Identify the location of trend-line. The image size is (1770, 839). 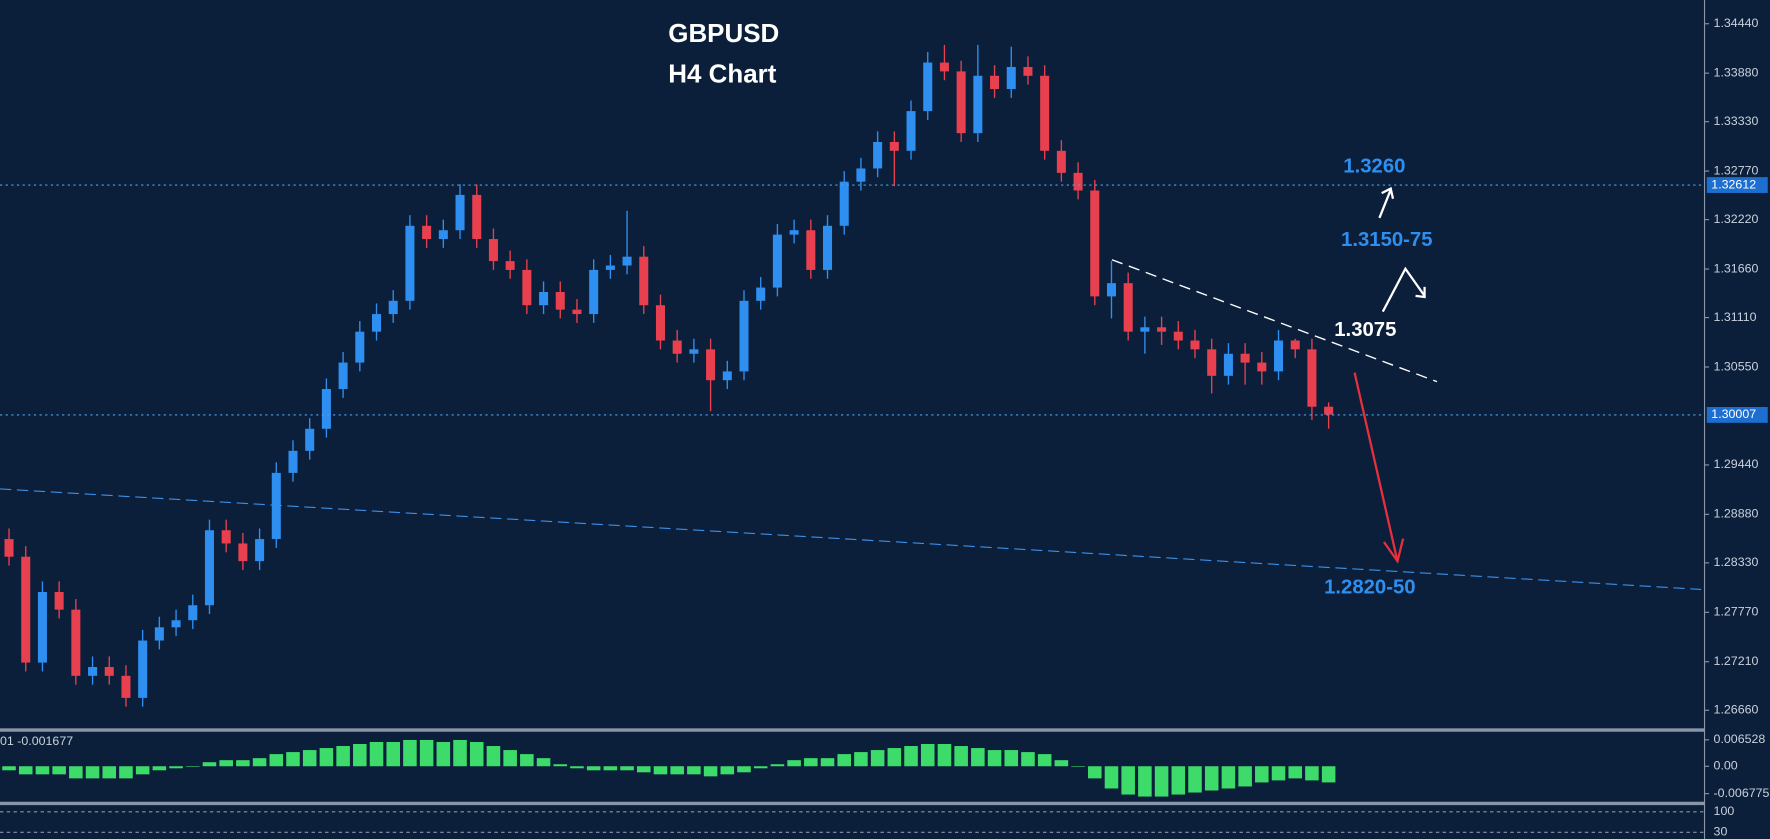
(1274, 321).